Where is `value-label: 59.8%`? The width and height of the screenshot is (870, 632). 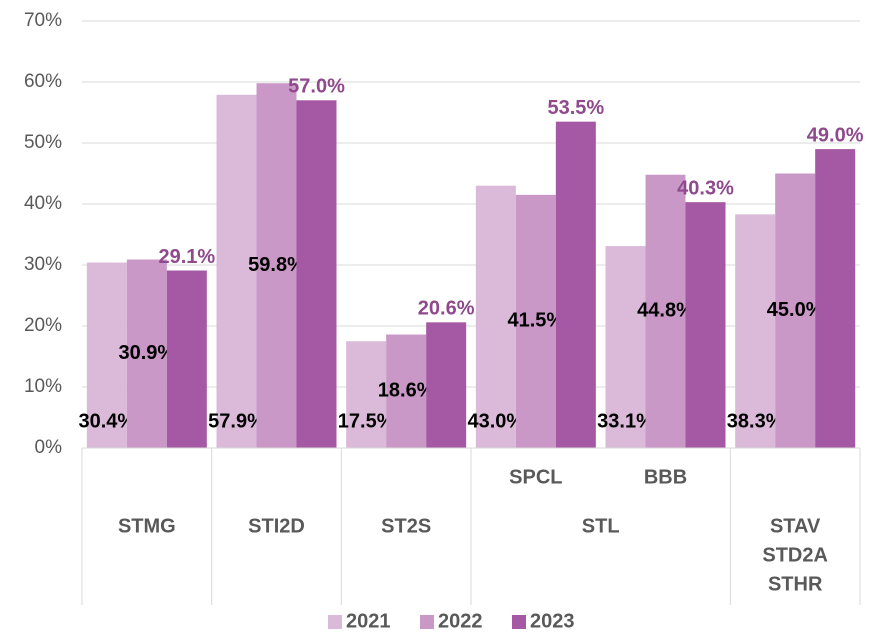 value-label: 59.8% is located at coordinates (276, 265).